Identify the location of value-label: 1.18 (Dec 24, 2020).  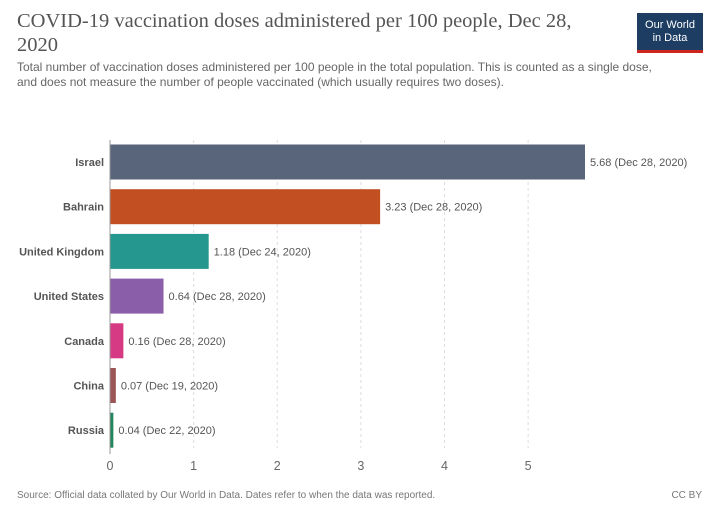
(262, 252).